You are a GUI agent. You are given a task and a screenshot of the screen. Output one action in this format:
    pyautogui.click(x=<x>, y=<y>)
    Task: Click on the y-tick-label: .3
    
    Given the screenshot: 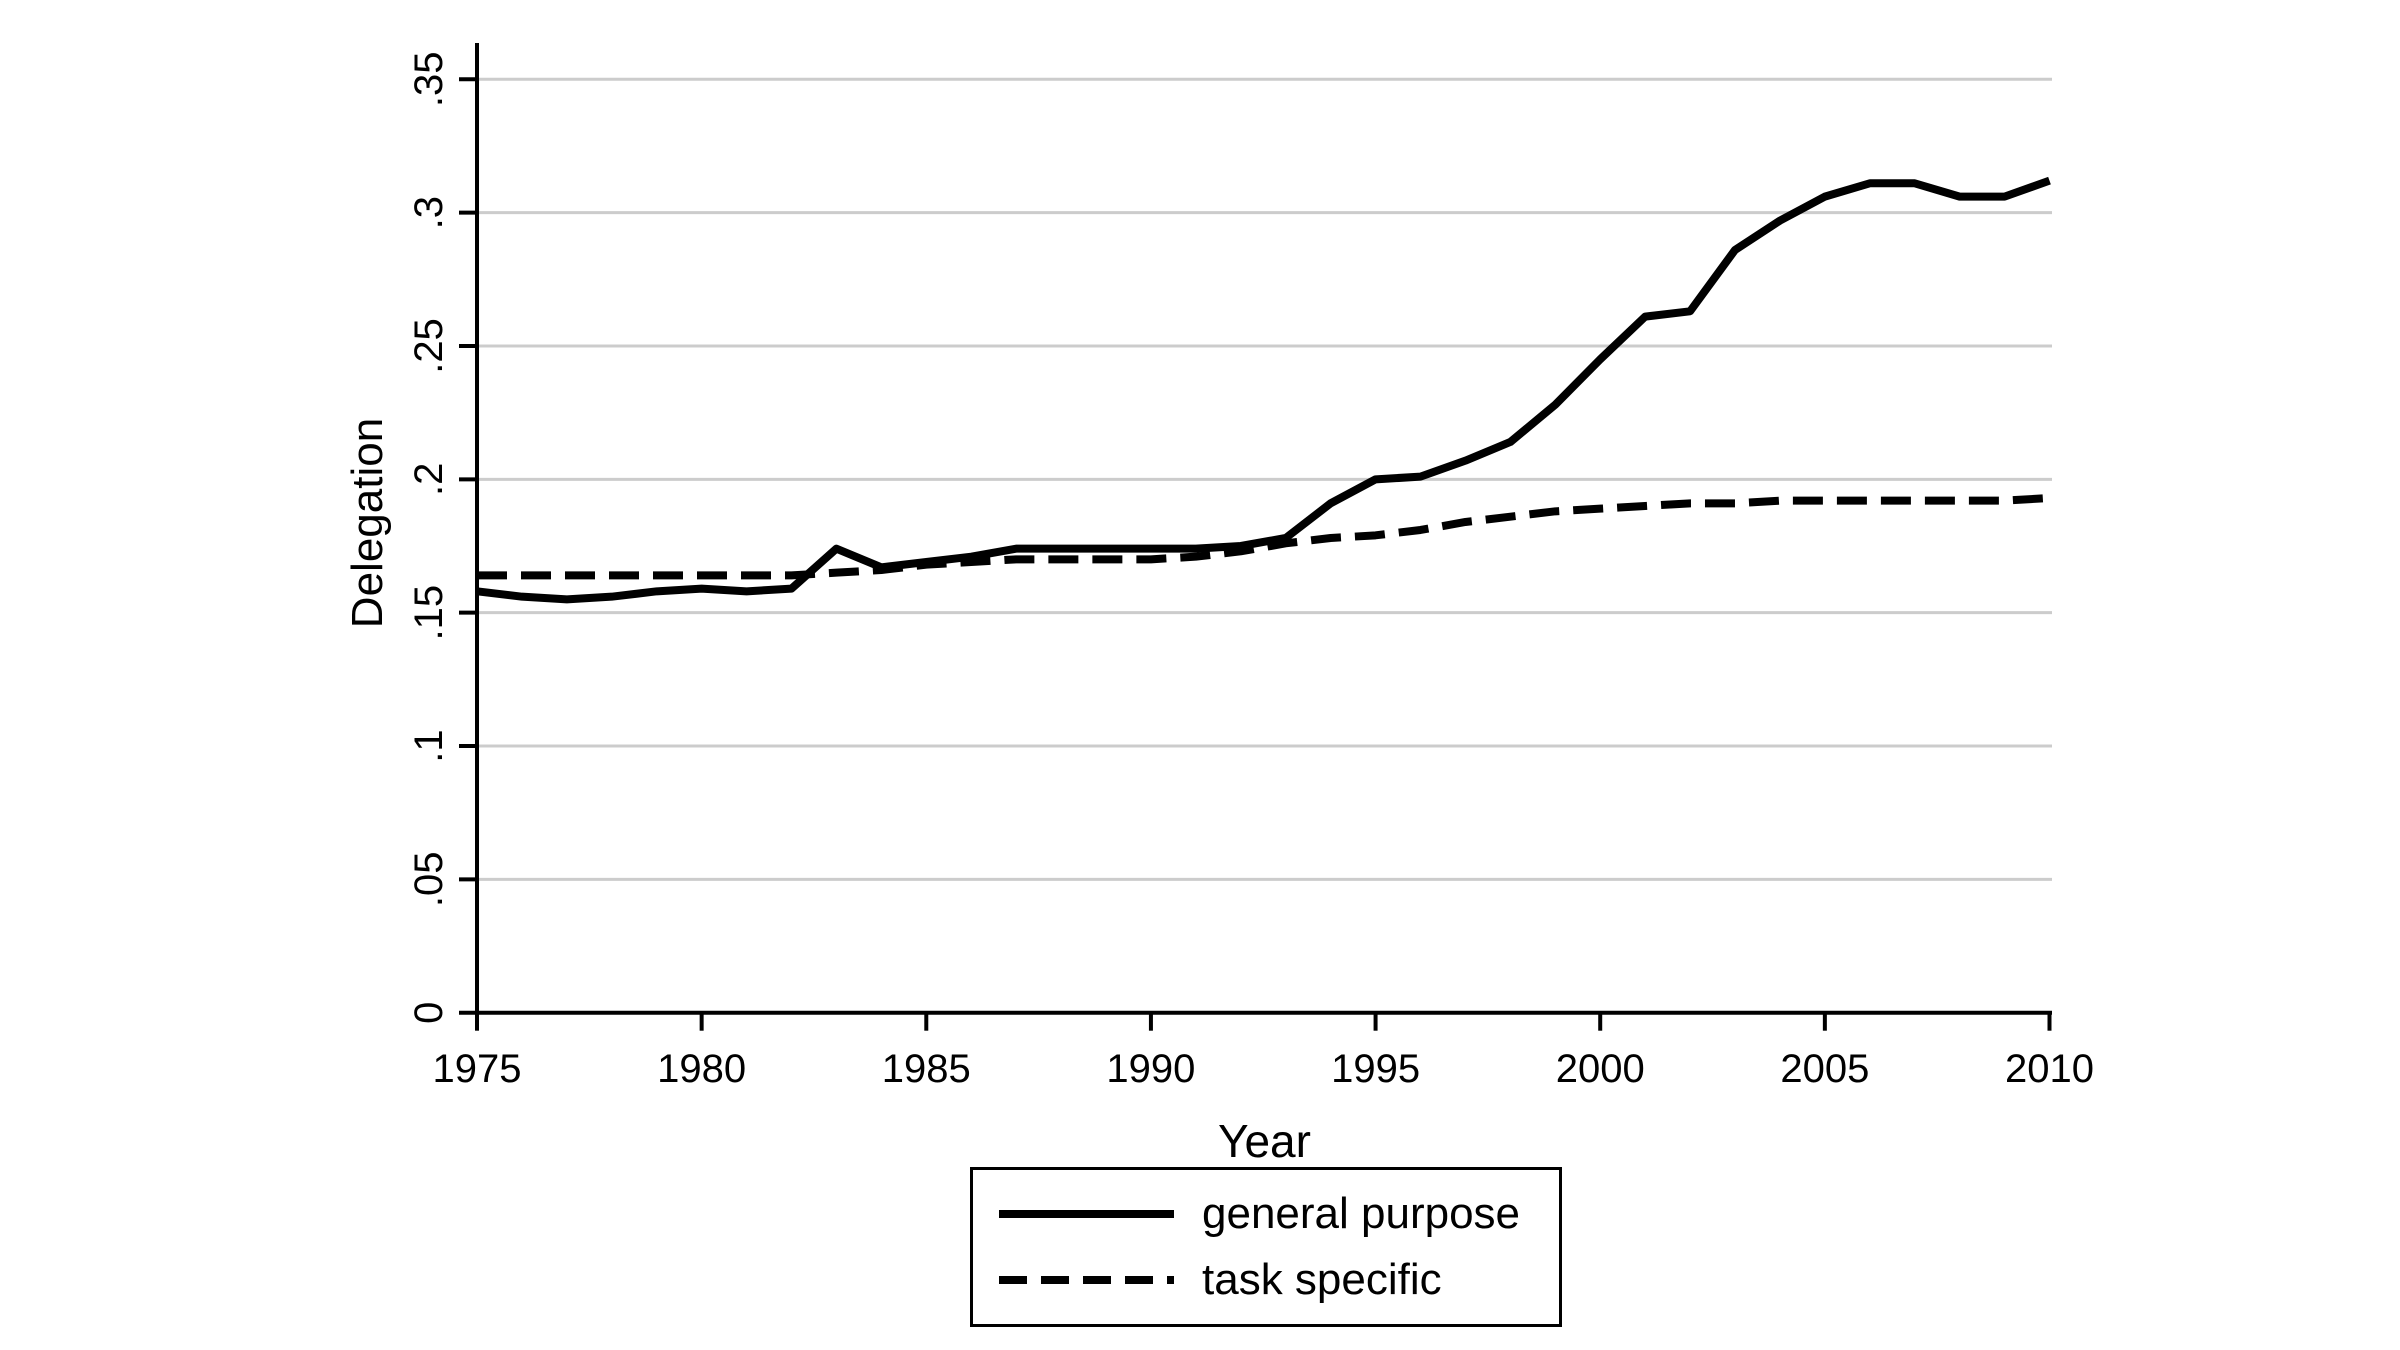 What is the action you would take?
    pyautogui.click(x=429, y=212)
    